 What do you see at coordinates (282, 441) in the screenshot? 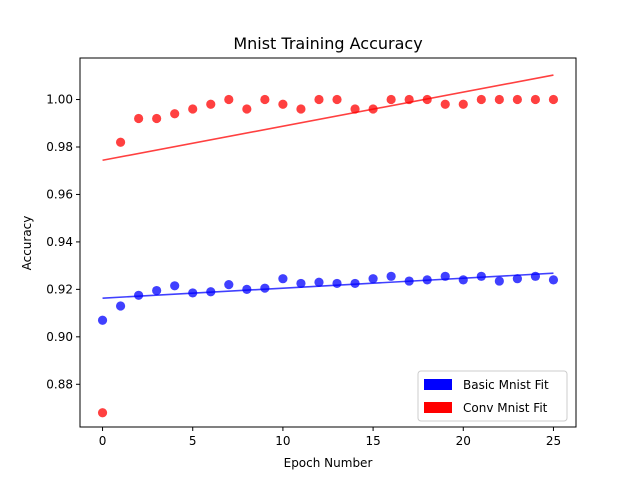
I see `x-tick-label: 10` at bounding box center [282, 441].